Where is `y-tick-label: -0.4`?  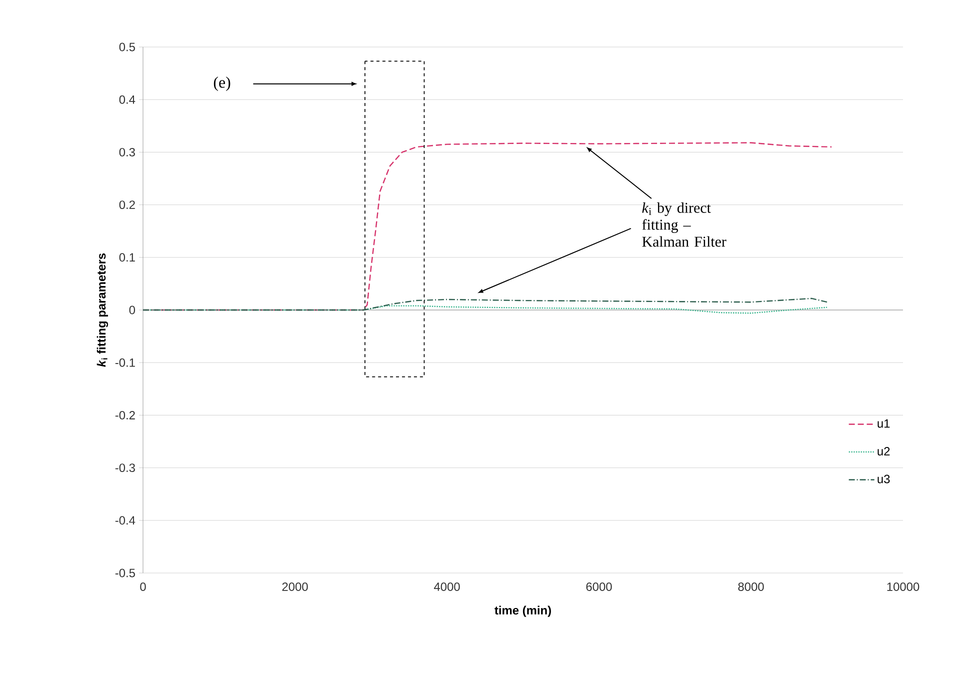 y-tick-label: -0.4 is located at coordinates (125, 520).